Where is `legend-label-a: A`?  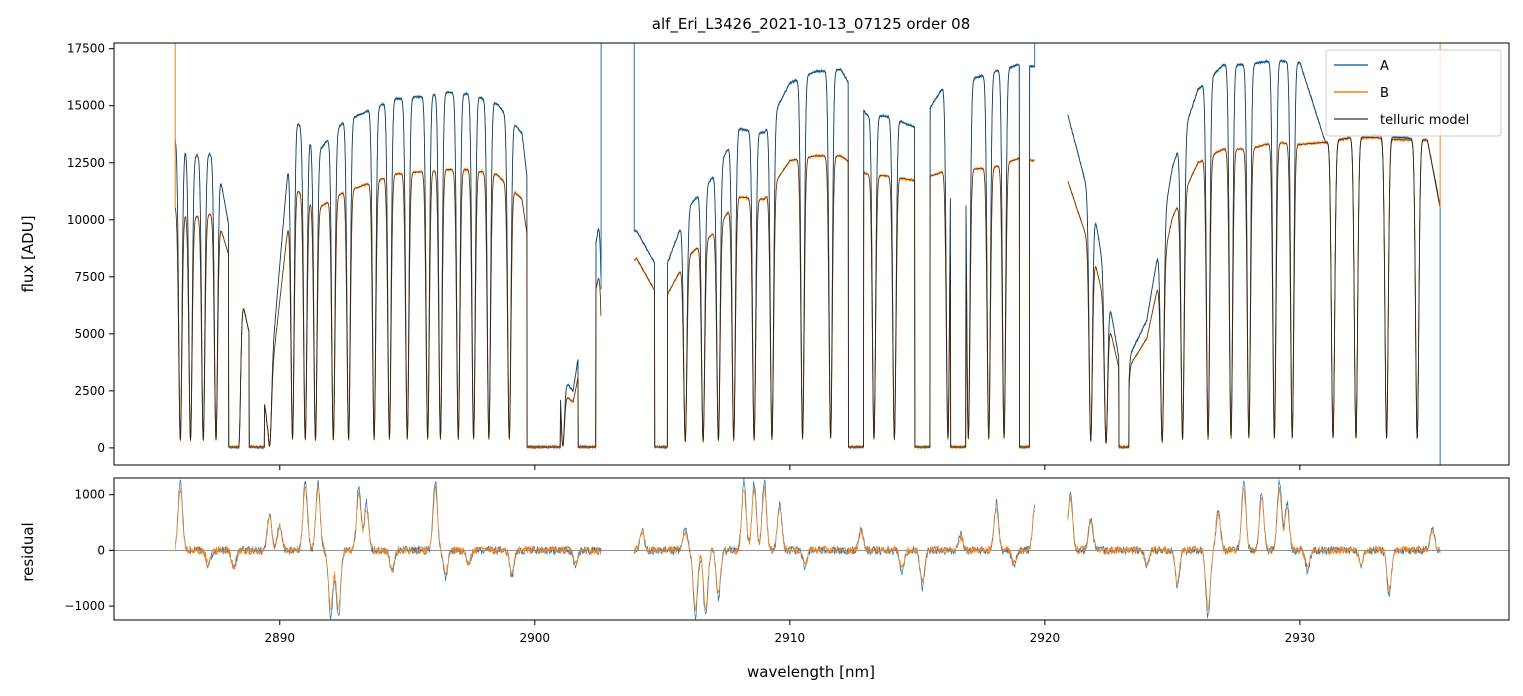
legend-label-a: A is located at coordinates (1384, 66).